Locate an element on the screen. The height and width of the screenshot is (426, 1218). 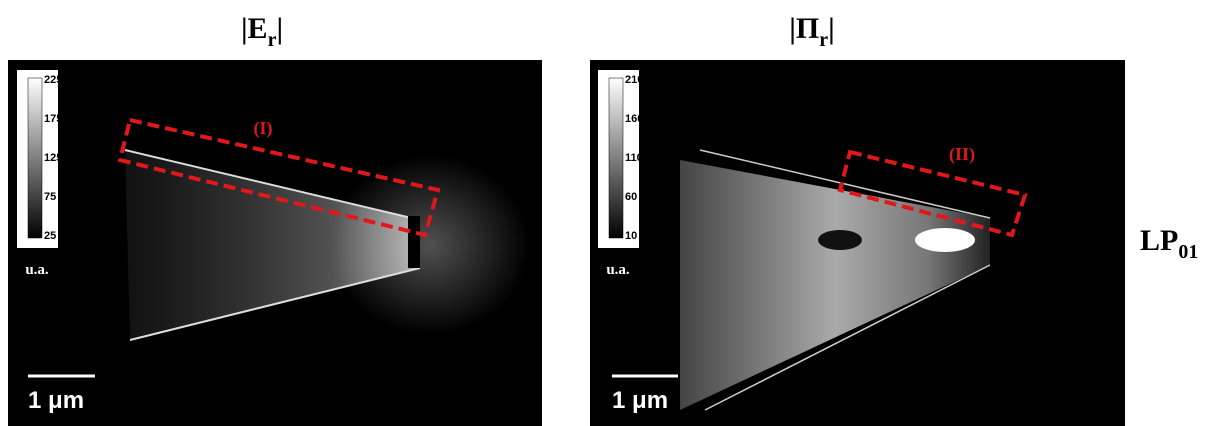
region-label: (I) is located at coordinates (263, 128).